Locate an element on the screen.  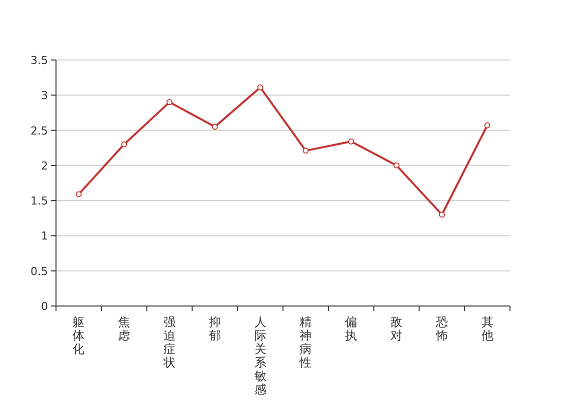
x-tick-label: 其他 is located at coordinates (487, 328).